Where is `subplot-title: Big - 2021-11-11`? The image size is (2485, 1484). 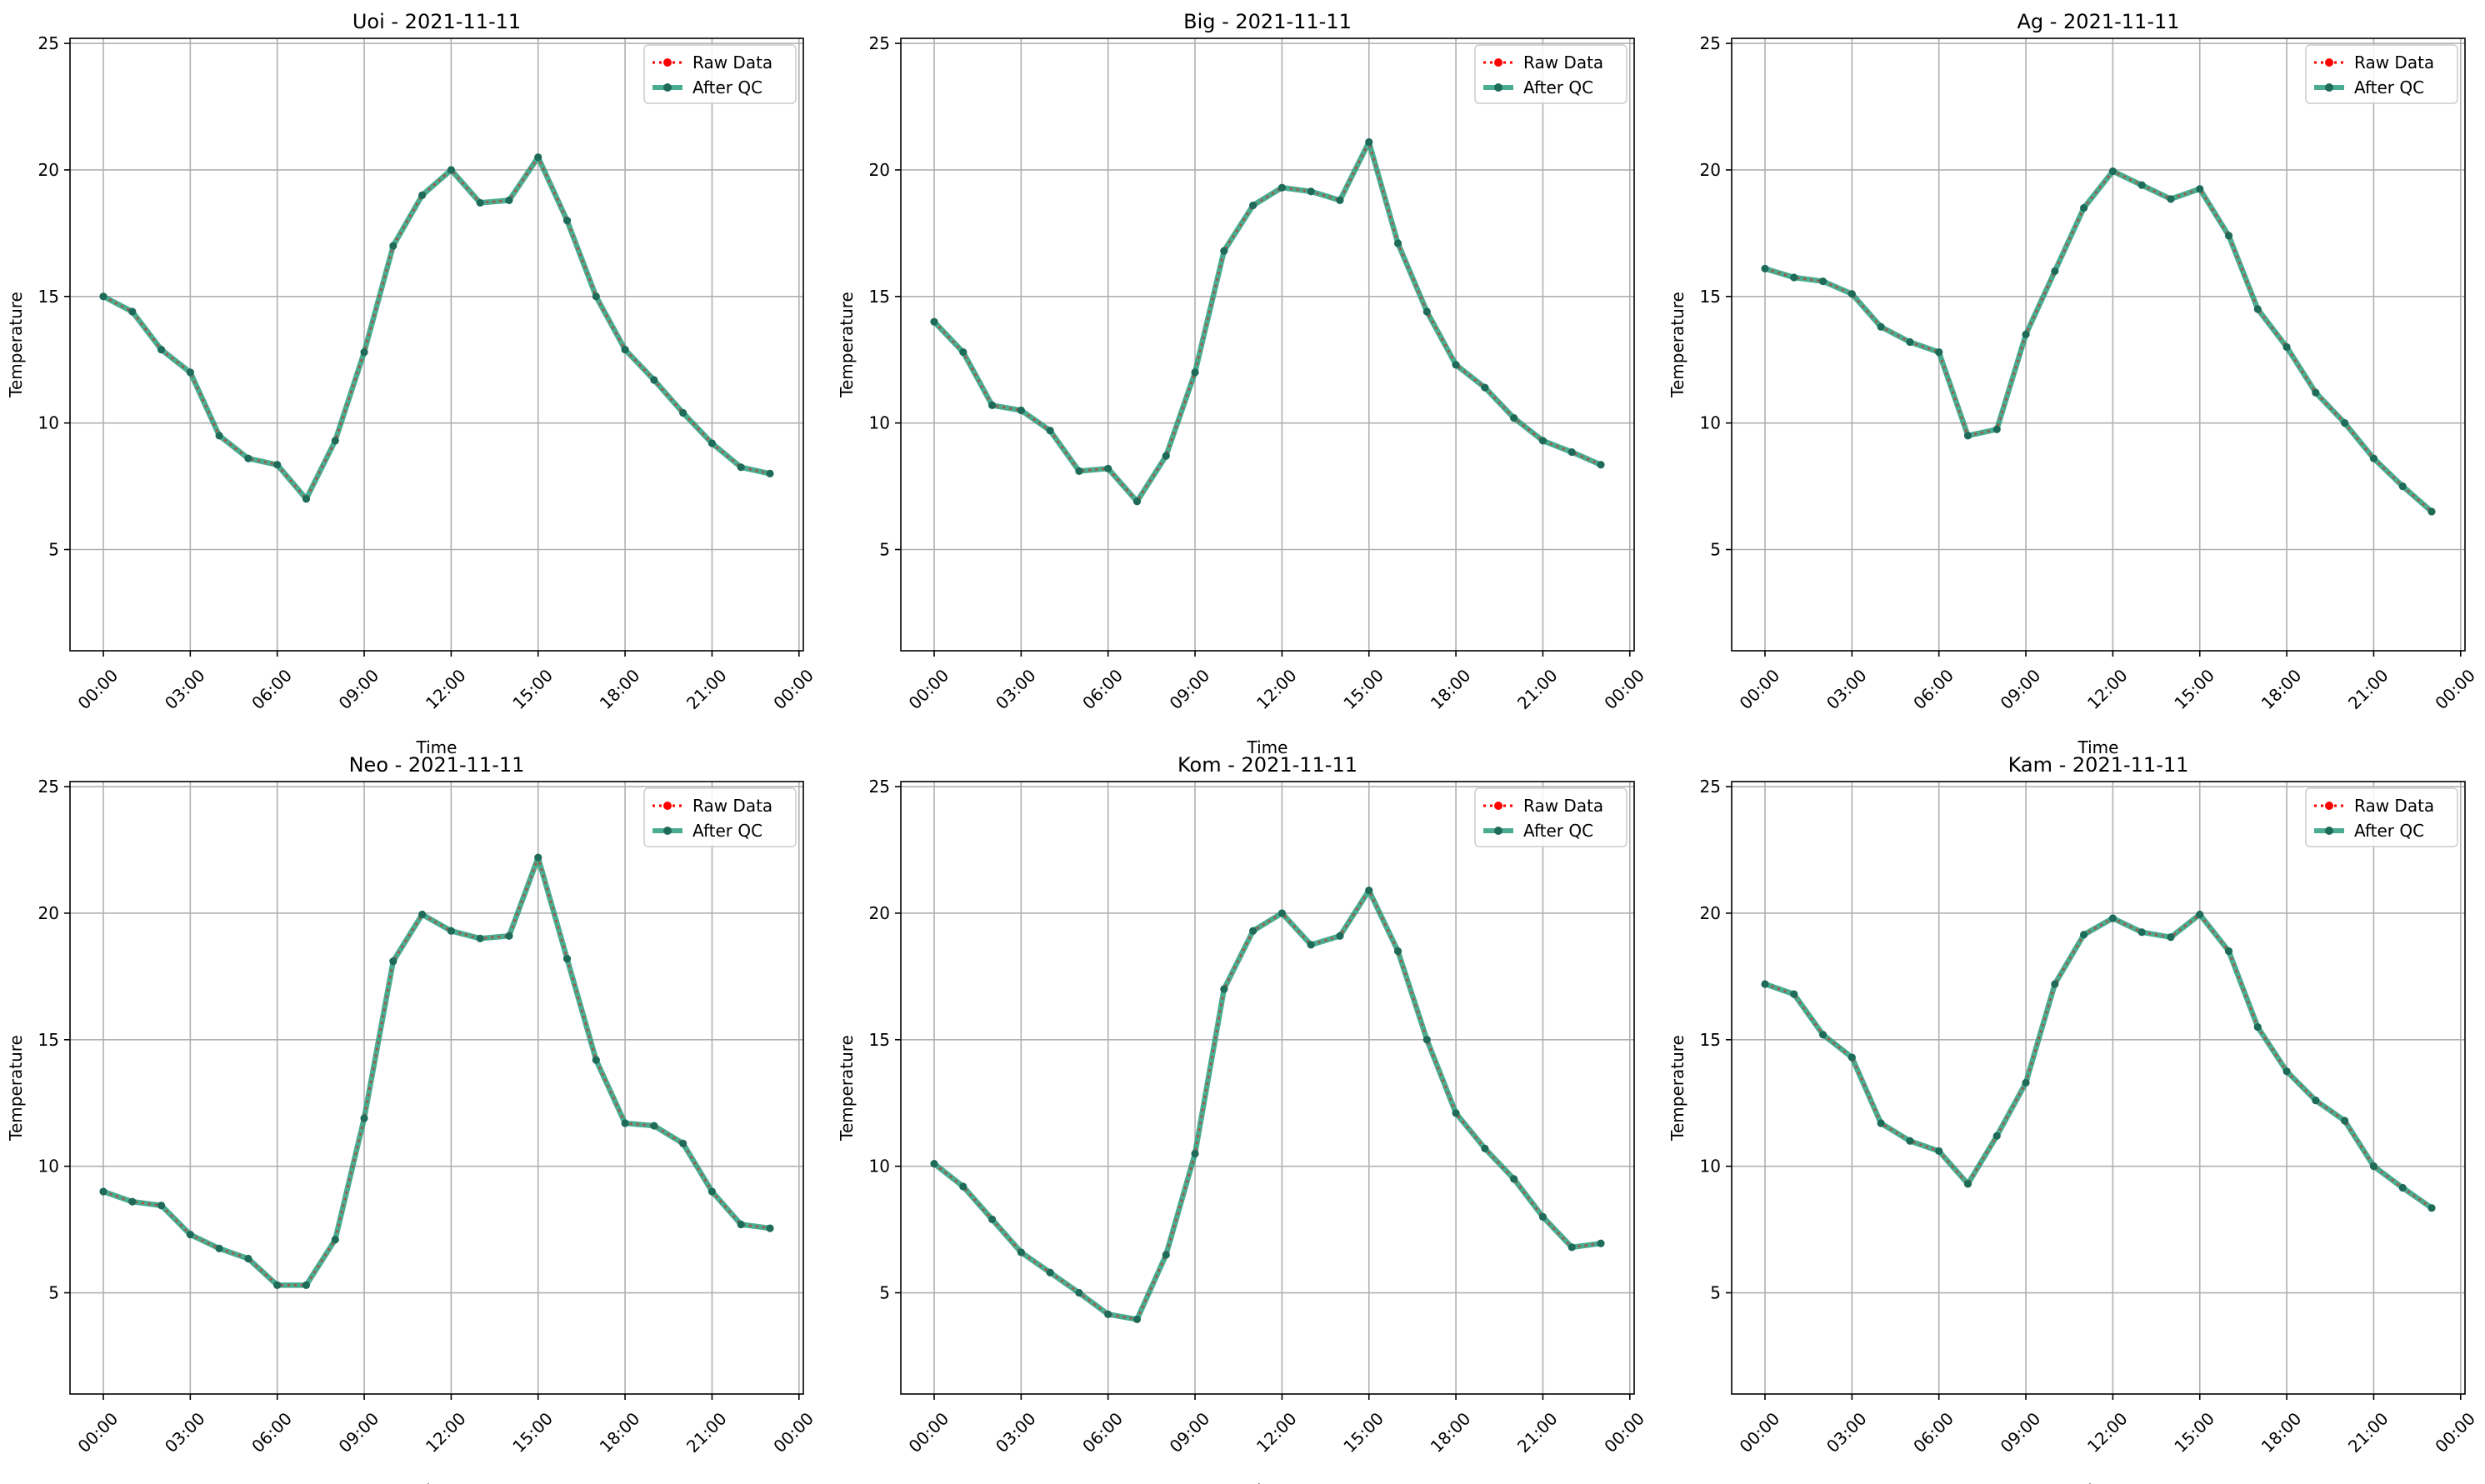 subplot-title: Big - 2021-11-11 is located at coordinates (1267, 21).